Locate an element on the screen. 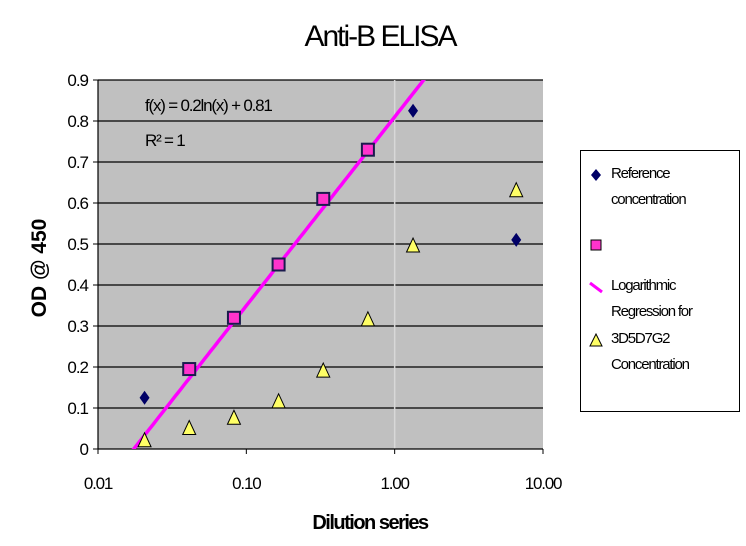 Image resolution: width=746 pixels, height=546 pixels. y-tick-label: 0.6 is located at coordinates (77, 203).